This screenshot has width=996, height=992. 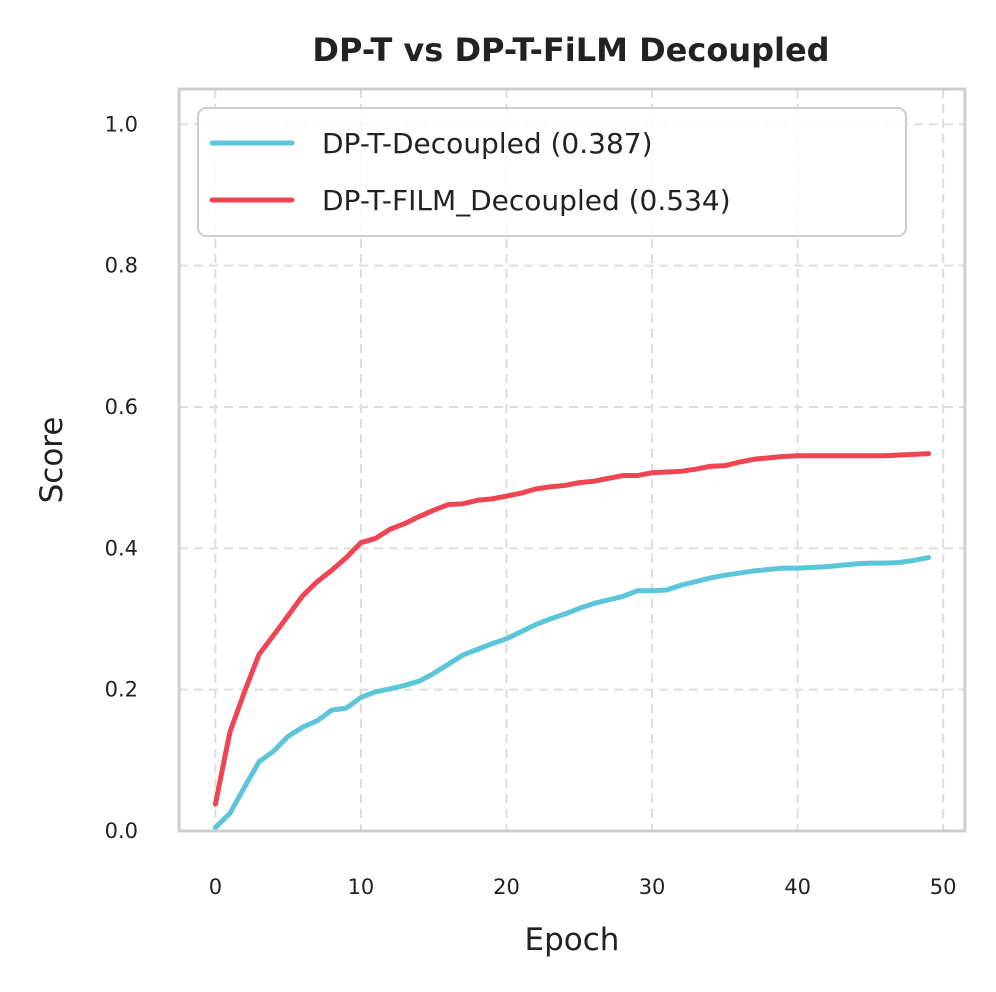 What do you see at coordinates (570, 50) in the screenshot?
I see `chart-title: DP-T vs DP-T-FiLM Decoupled` at bounding box center [570, 50].